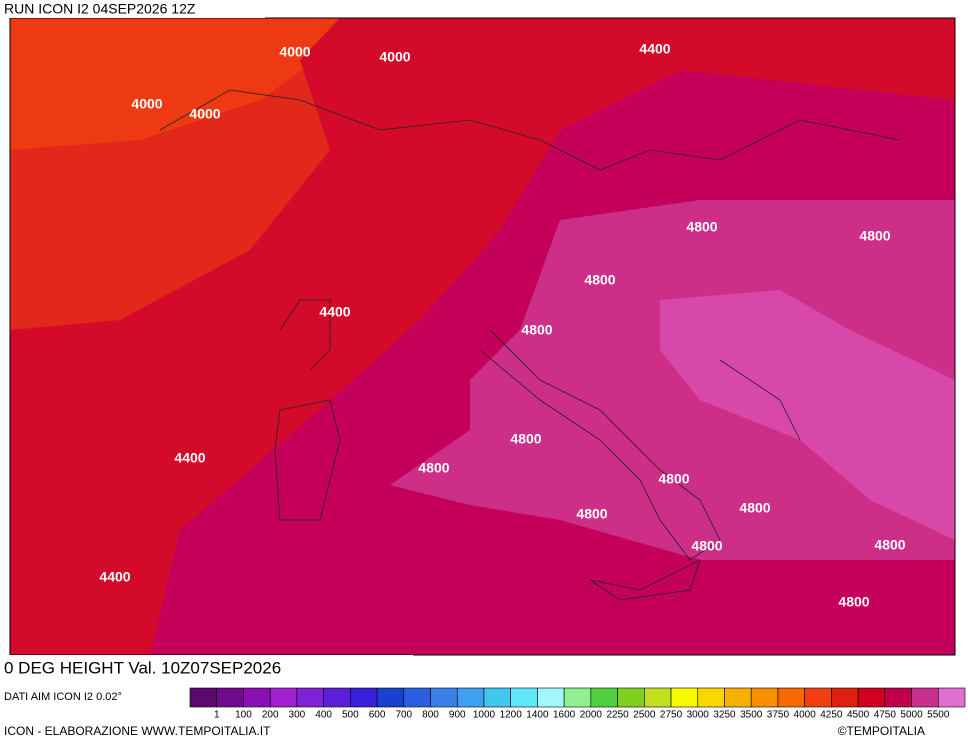 This screenshot has width=968, height=745. What do you see at coordinates (938, 715) in the screenshot?
I see `legend-level: 5500` at bounding box center [938, 715].